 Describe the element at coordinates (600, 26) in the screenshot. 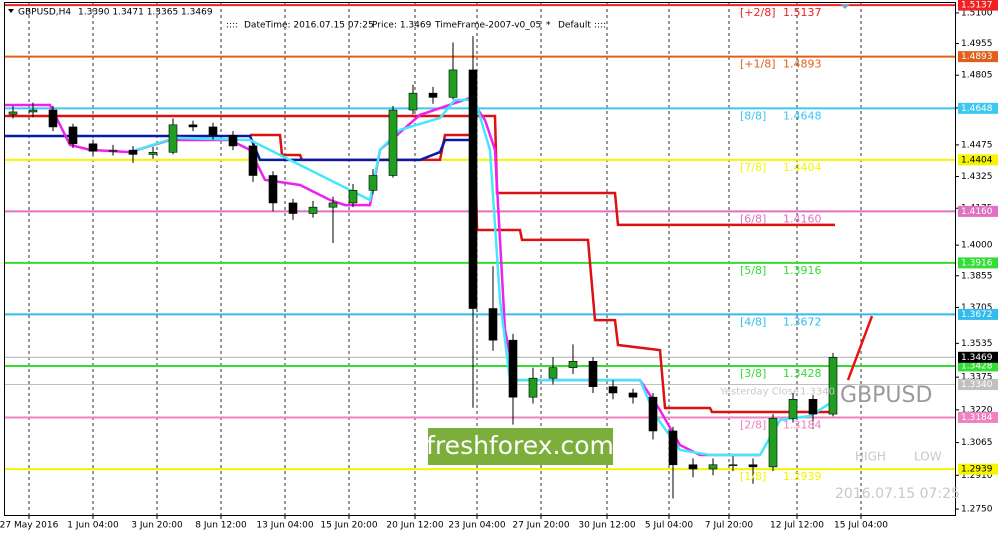

I see `dots: ::::` at that location.